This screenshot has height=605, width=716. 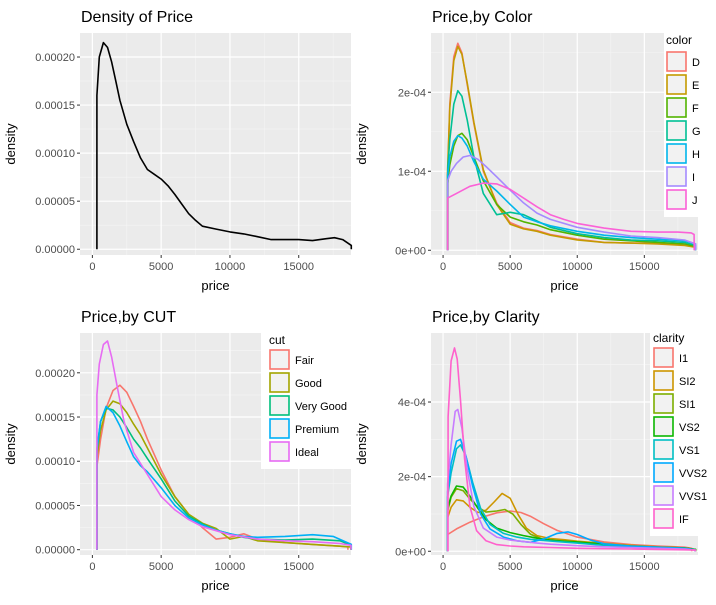 I want to click on series-line-premium, so click(x=224, y=477).